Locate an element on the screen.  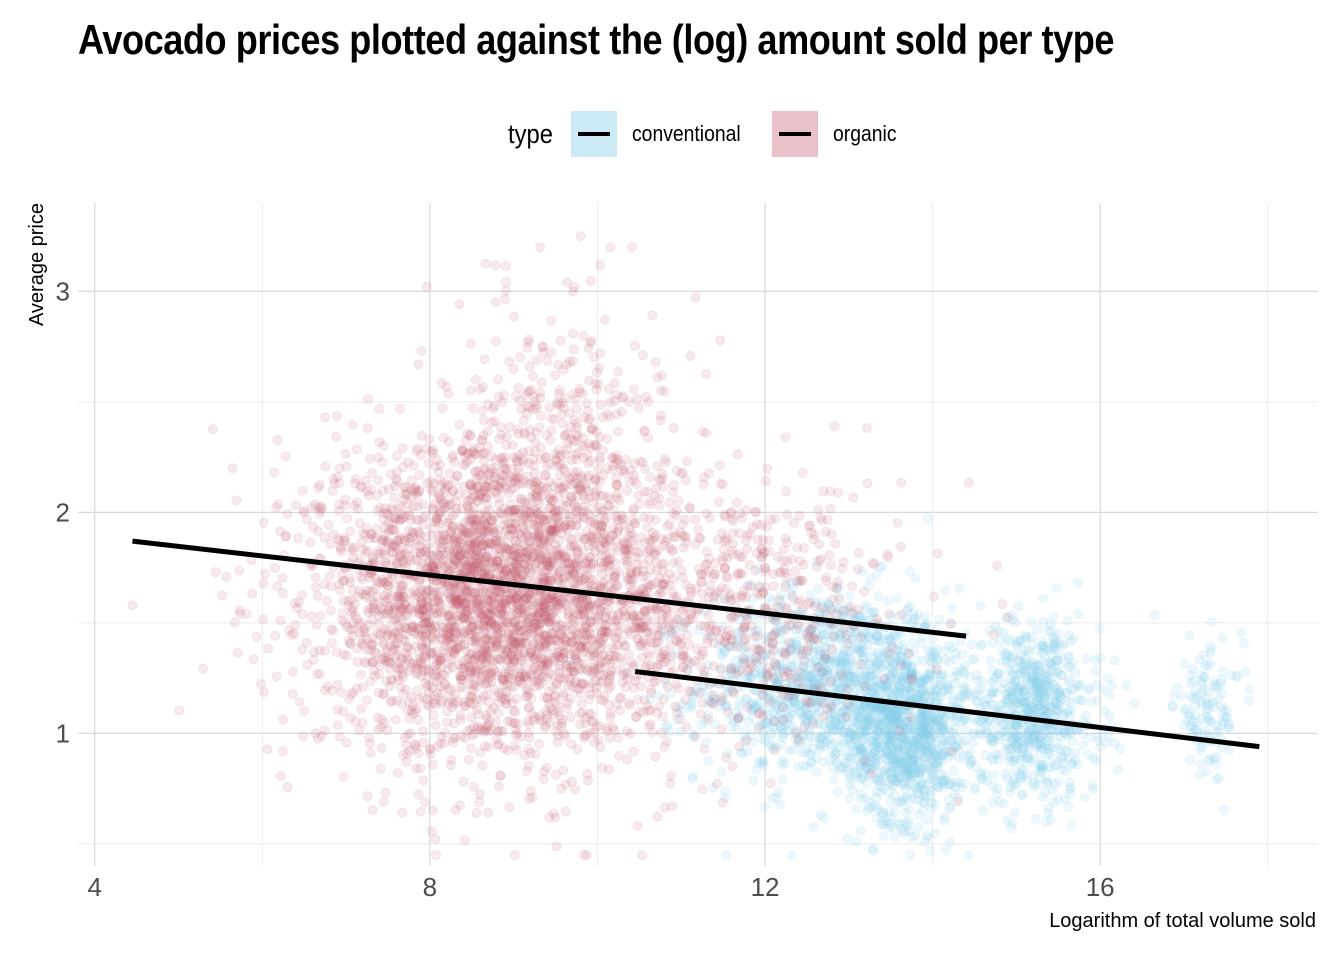
legend: type conventional organic is located at coordinates (714, 134).